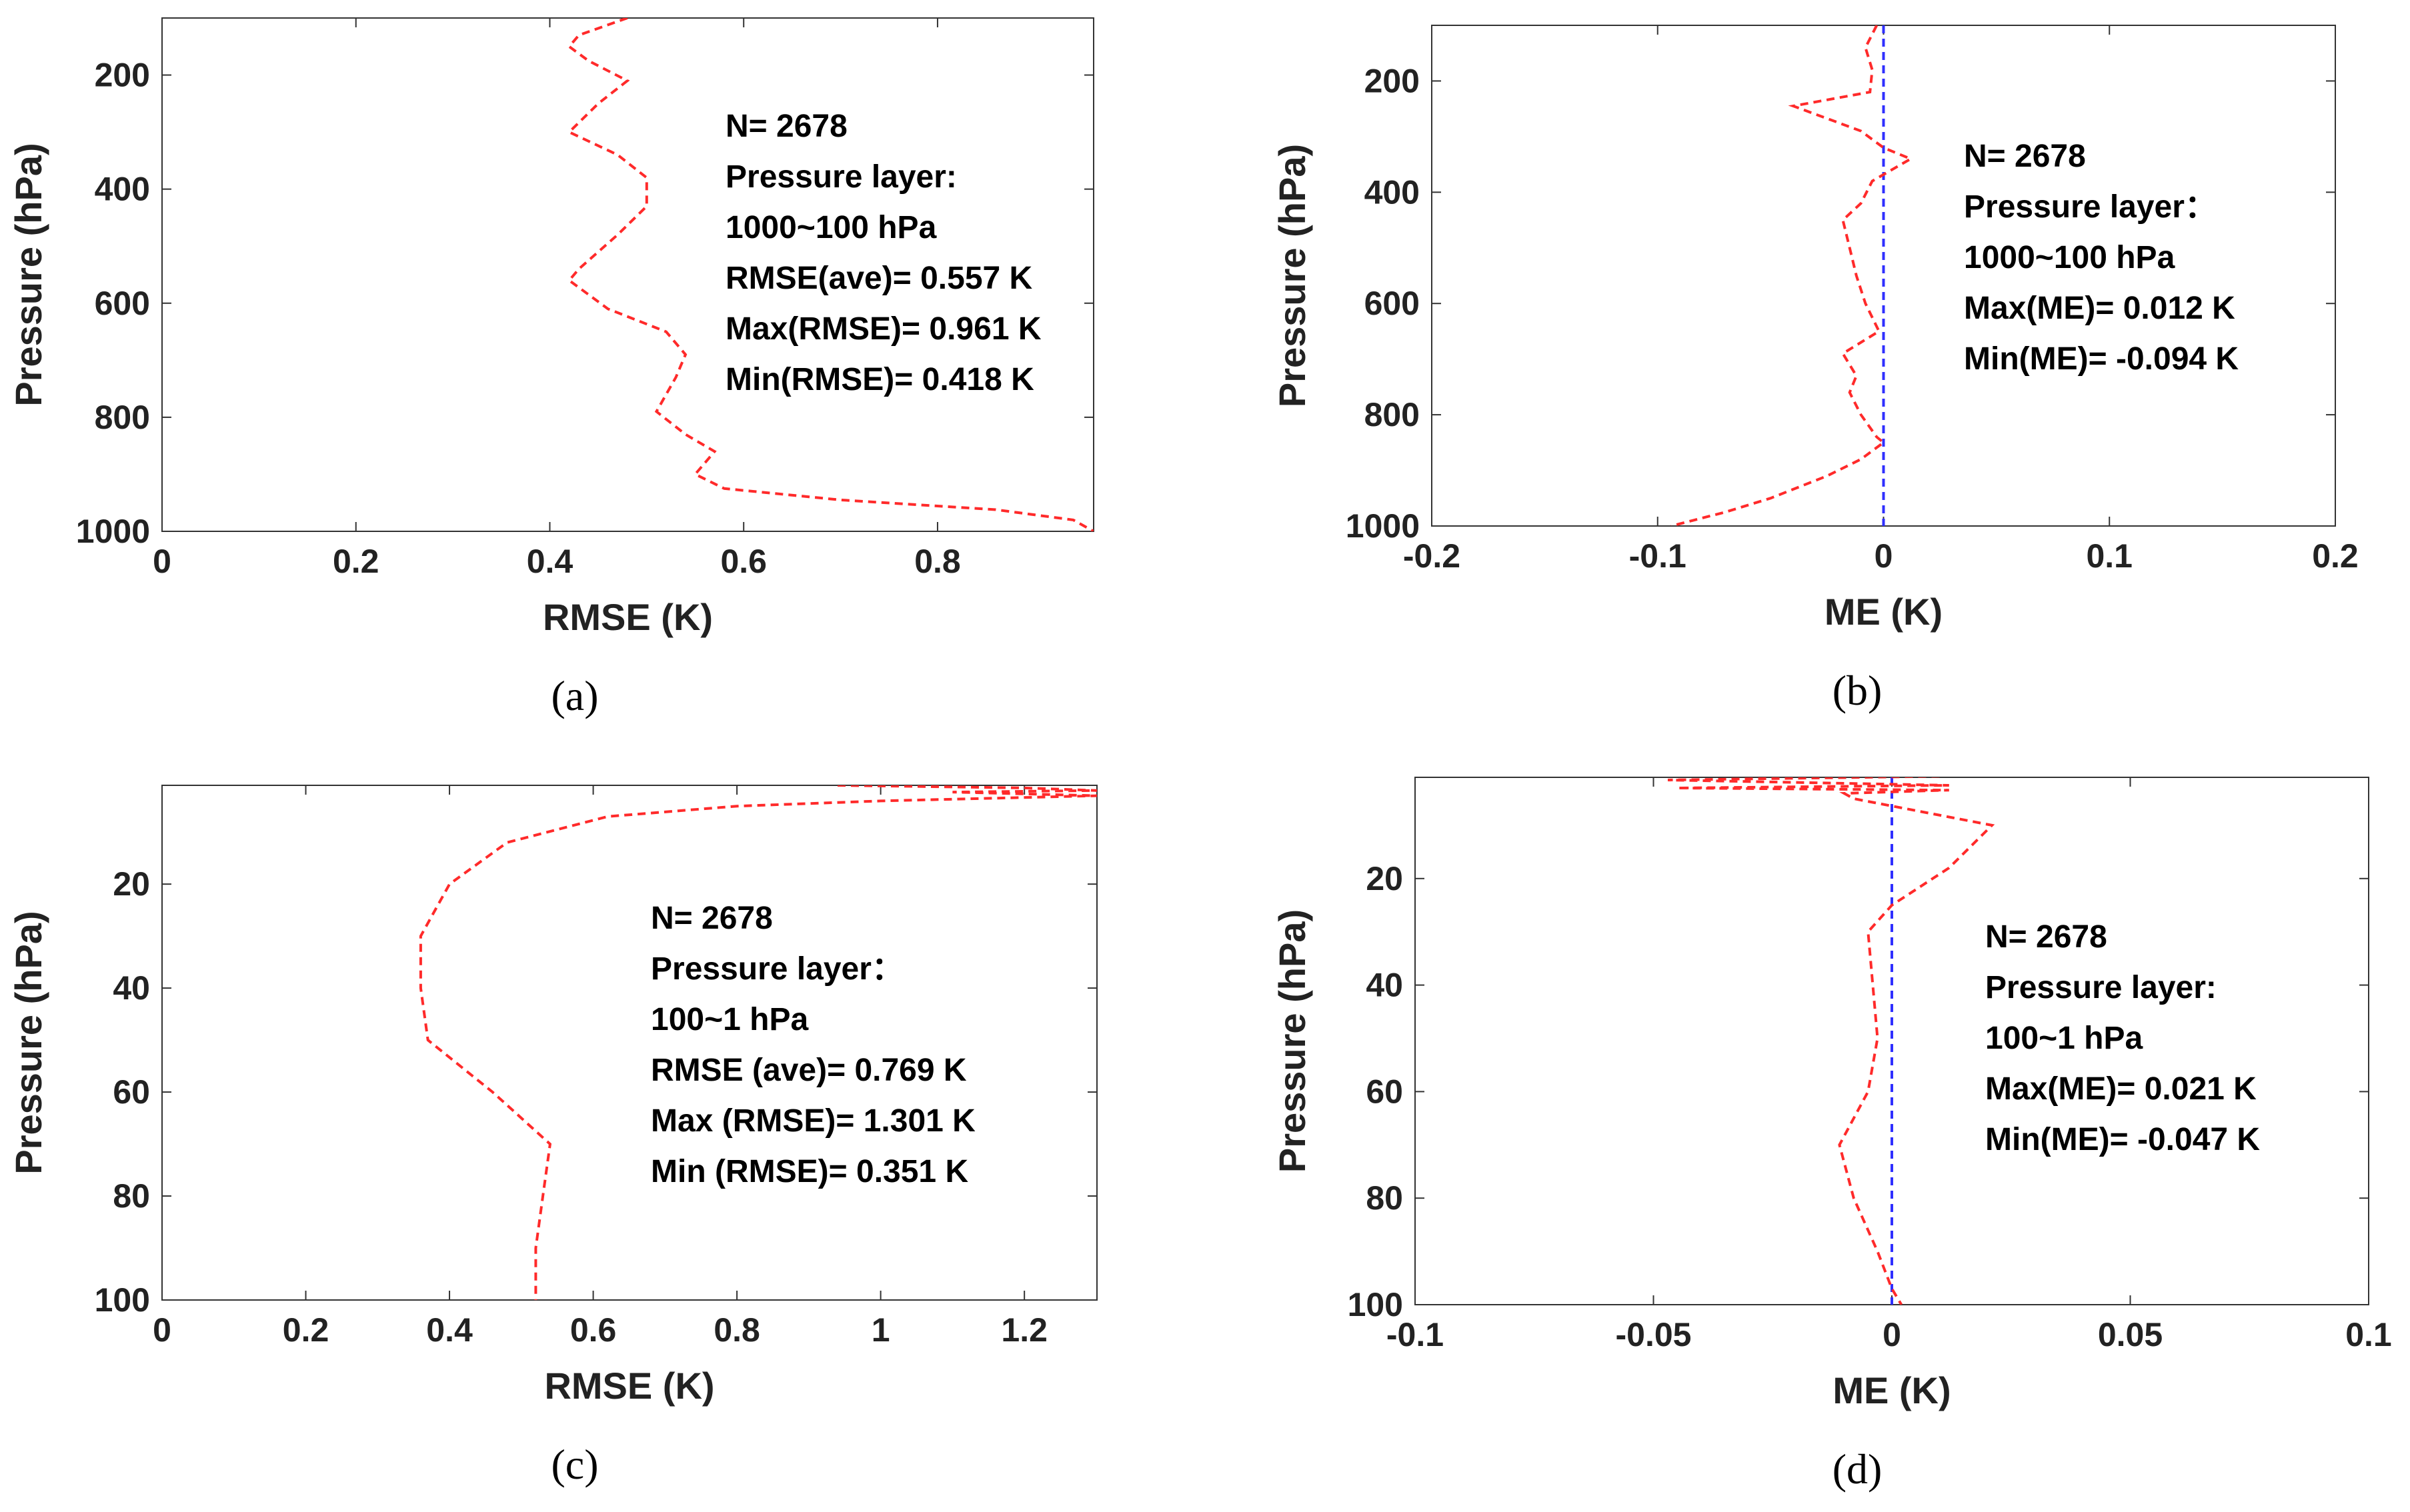 This screenshot has height=1512, width=2410. What do you see at coordinates (880, 379) in the screenshot?
I see `annotation-line: Min(RMSE)= 0.418 K` at bounding box center [880, 379].